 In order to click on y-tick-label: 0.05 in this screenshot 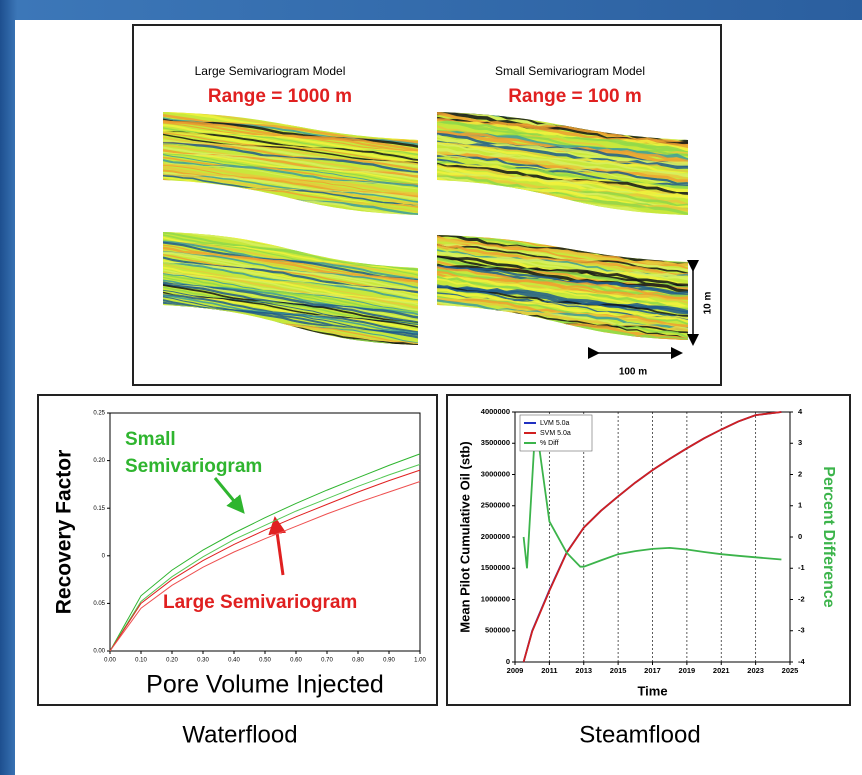, I will do `click(99, 604)`.